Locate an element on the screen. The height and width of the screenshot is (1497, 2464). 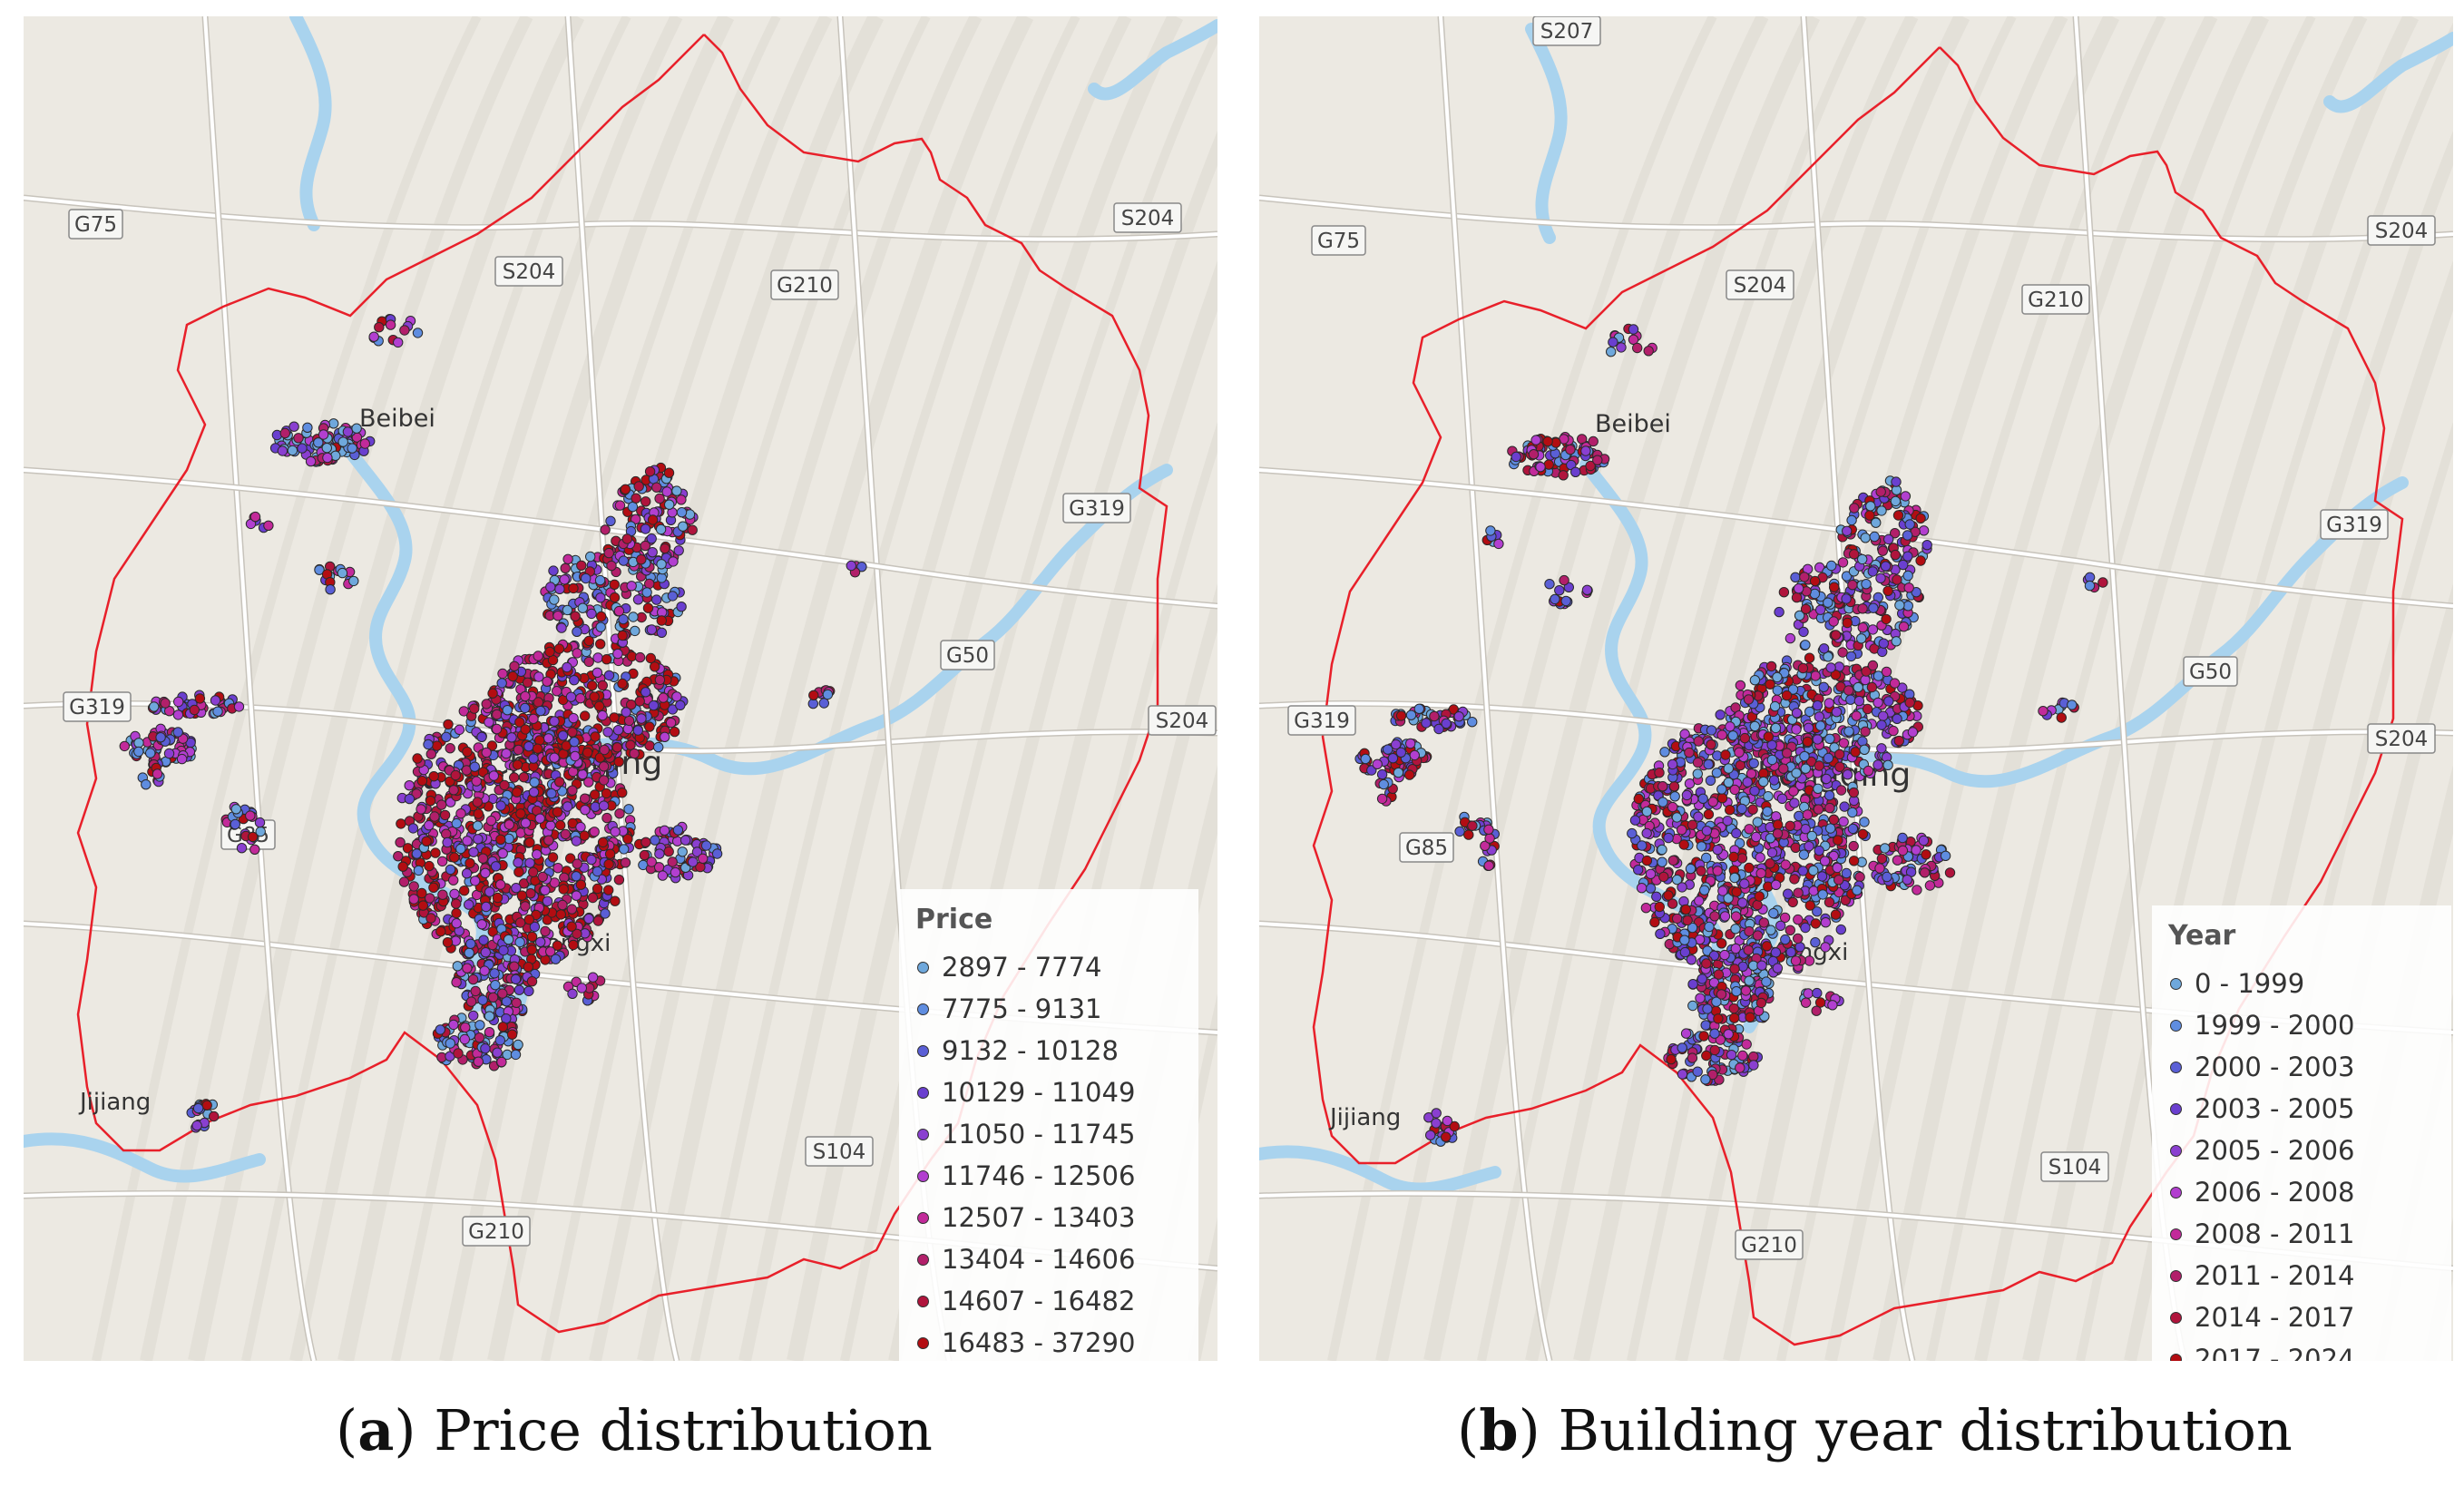
road-shield: S207 is located at coordinates (1566, 31).